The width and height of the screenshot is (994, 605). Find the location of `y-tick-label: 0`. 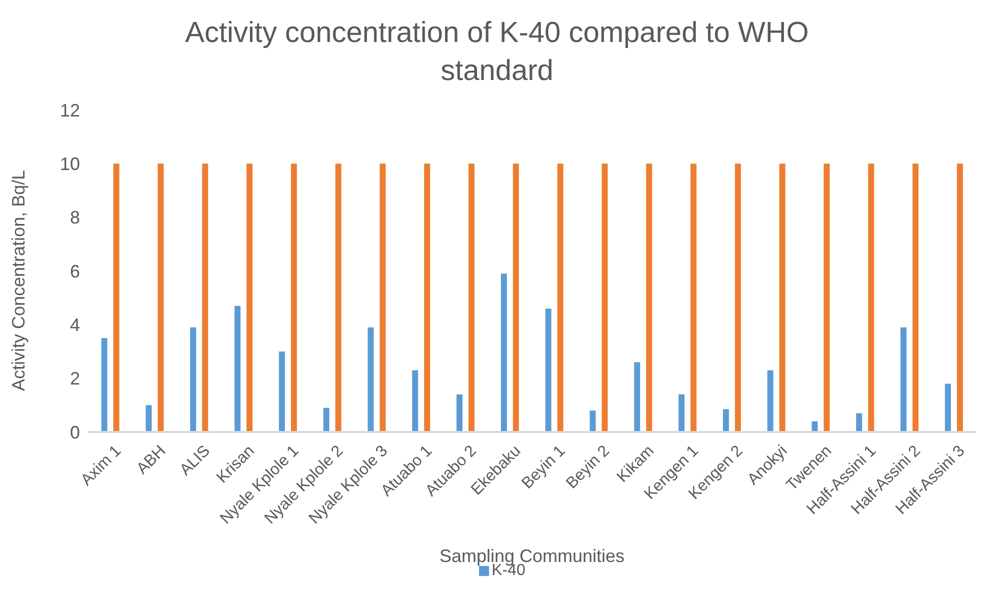

y-tick-label: 0 is located at coordinates (75, 432).